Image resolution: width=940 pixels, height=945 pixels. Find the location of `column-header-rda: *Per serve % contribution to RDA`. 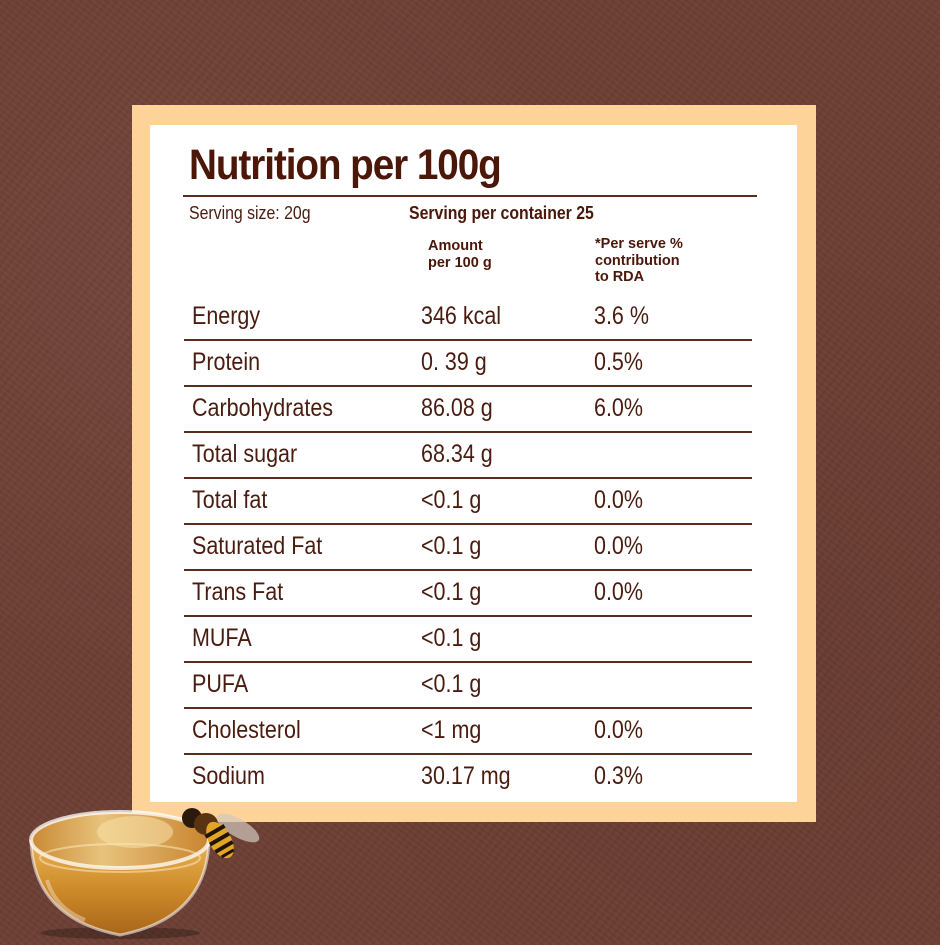

column-header-rda: *Per serve % contribution to RDA is located at coordinates (639, 261).